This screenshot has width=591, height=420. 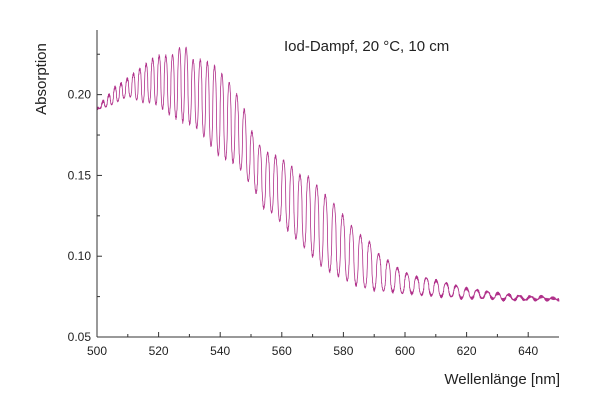 What do you see at coordinates (502, 379) in the screenshot?
I see `x-axis-title: Wellenlänge [nm]` at bounding box center [502, 379].